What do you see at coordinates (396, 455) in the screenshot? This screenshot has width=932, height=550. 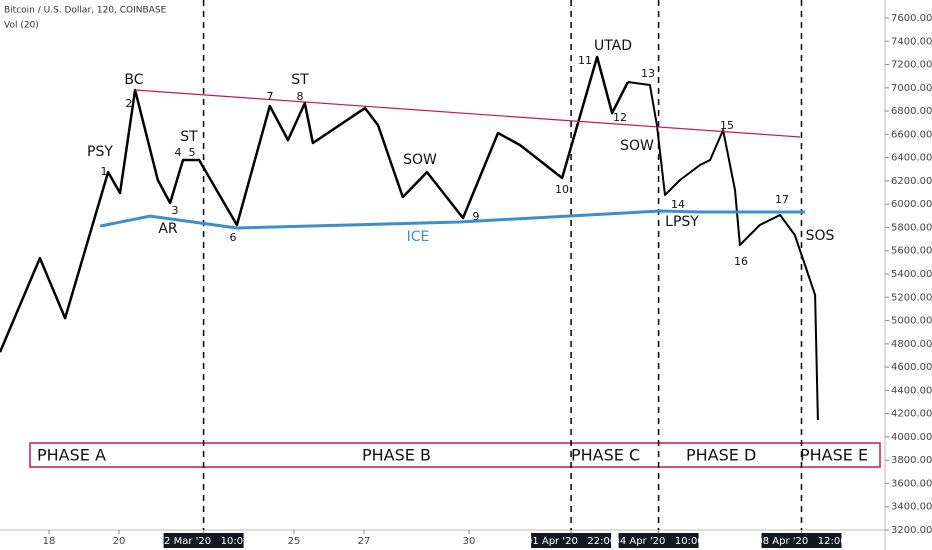 I see `phase-label: PHASE B` at bounding box center [396, 455].